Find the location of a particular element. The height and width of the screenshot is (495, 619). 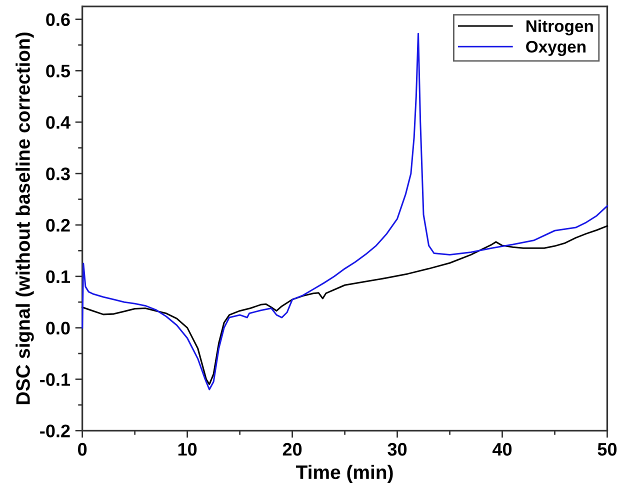

y-tick-label: 0.4 is located at coordinates (58, 122).